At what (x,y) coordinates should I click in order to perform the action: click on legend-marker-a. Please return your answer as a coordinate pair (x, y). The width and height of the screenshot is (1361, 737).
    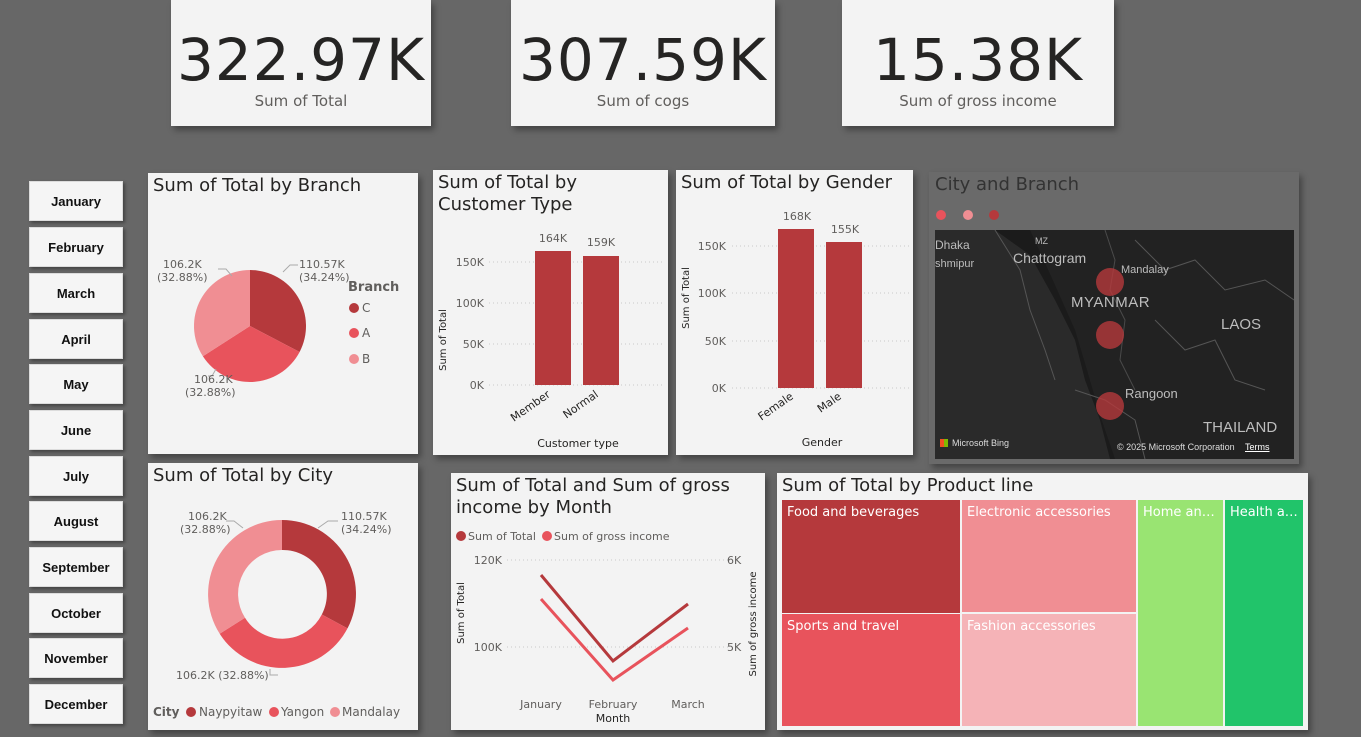
    Looking at the image, I should click on (354, 333).